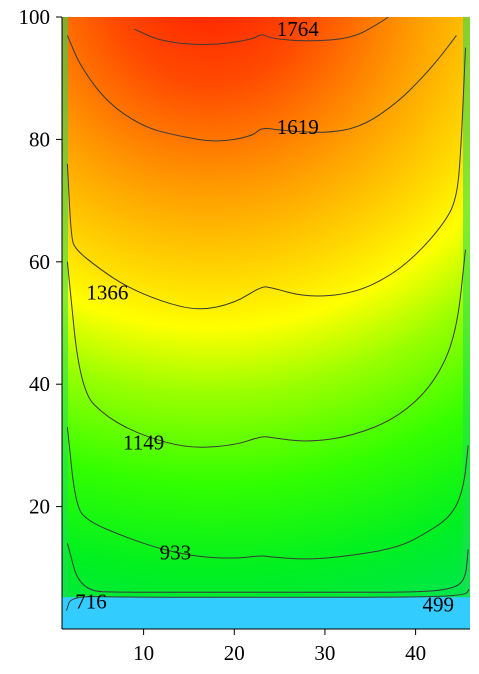 This screenshot has width=479, height=674. What do you see at coordinates (466, 307) in the screenshot?
I see `right-edge-band` at bounding box center [466, 307].